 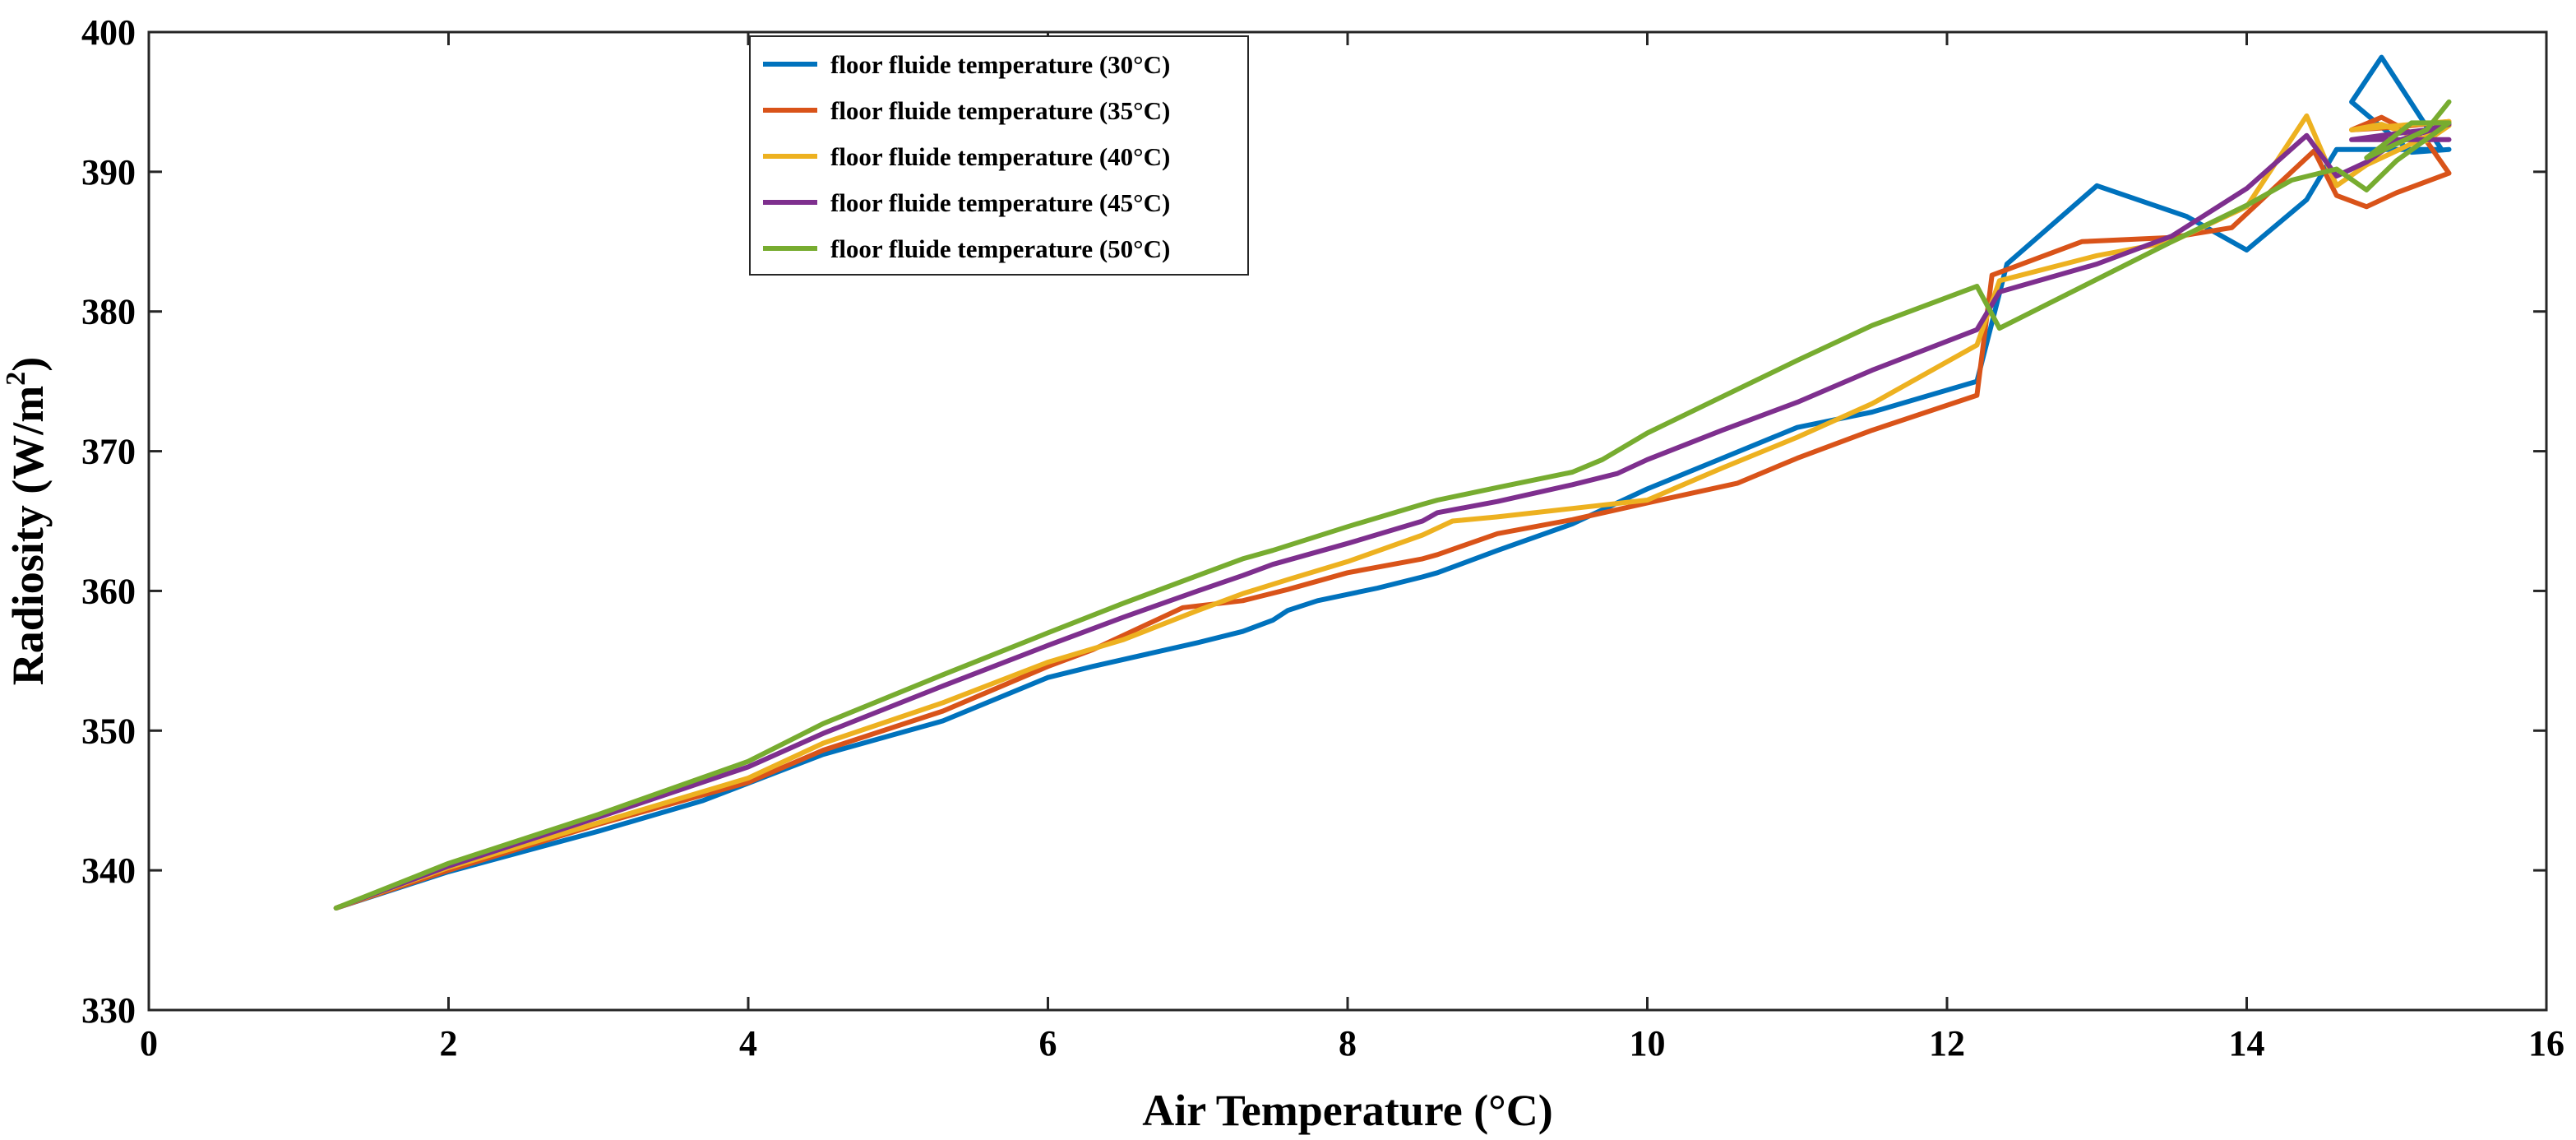 I want to click on x-tick-label: 16, so click(x=2546, y=1043).